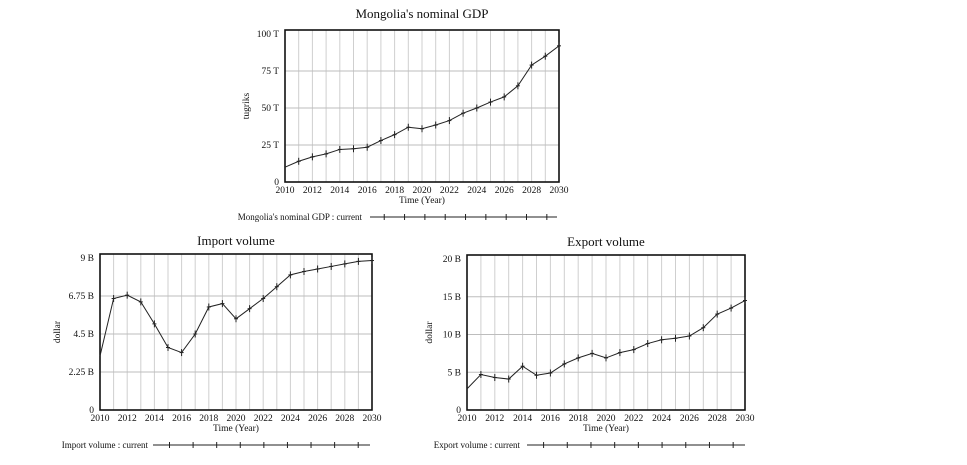 This screenshot has height=465, width=967. Describe the element at coordinates (270, 109) in the screenshot. I see `gdp-ytick-label: 50 T` at that location.